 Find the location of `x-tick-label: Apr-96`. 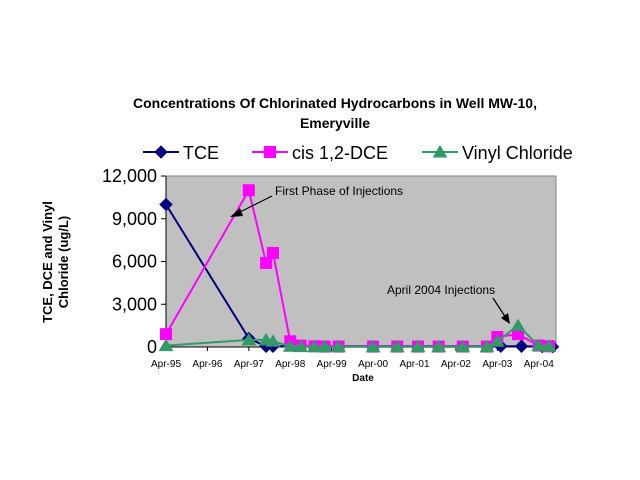

x-tick-label: Apr-96 is located at coordinates (207, 364).